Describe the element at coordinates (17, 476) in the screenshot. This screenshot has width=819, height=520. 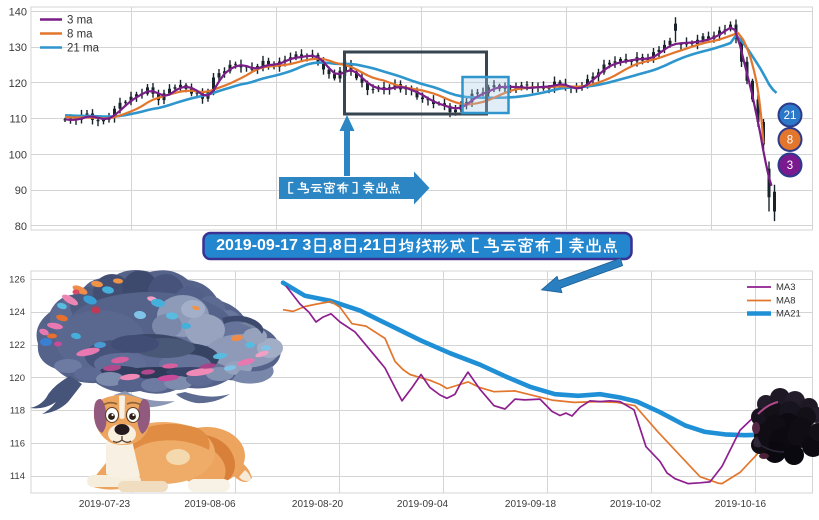
I see `svg-text: 114` at that location.